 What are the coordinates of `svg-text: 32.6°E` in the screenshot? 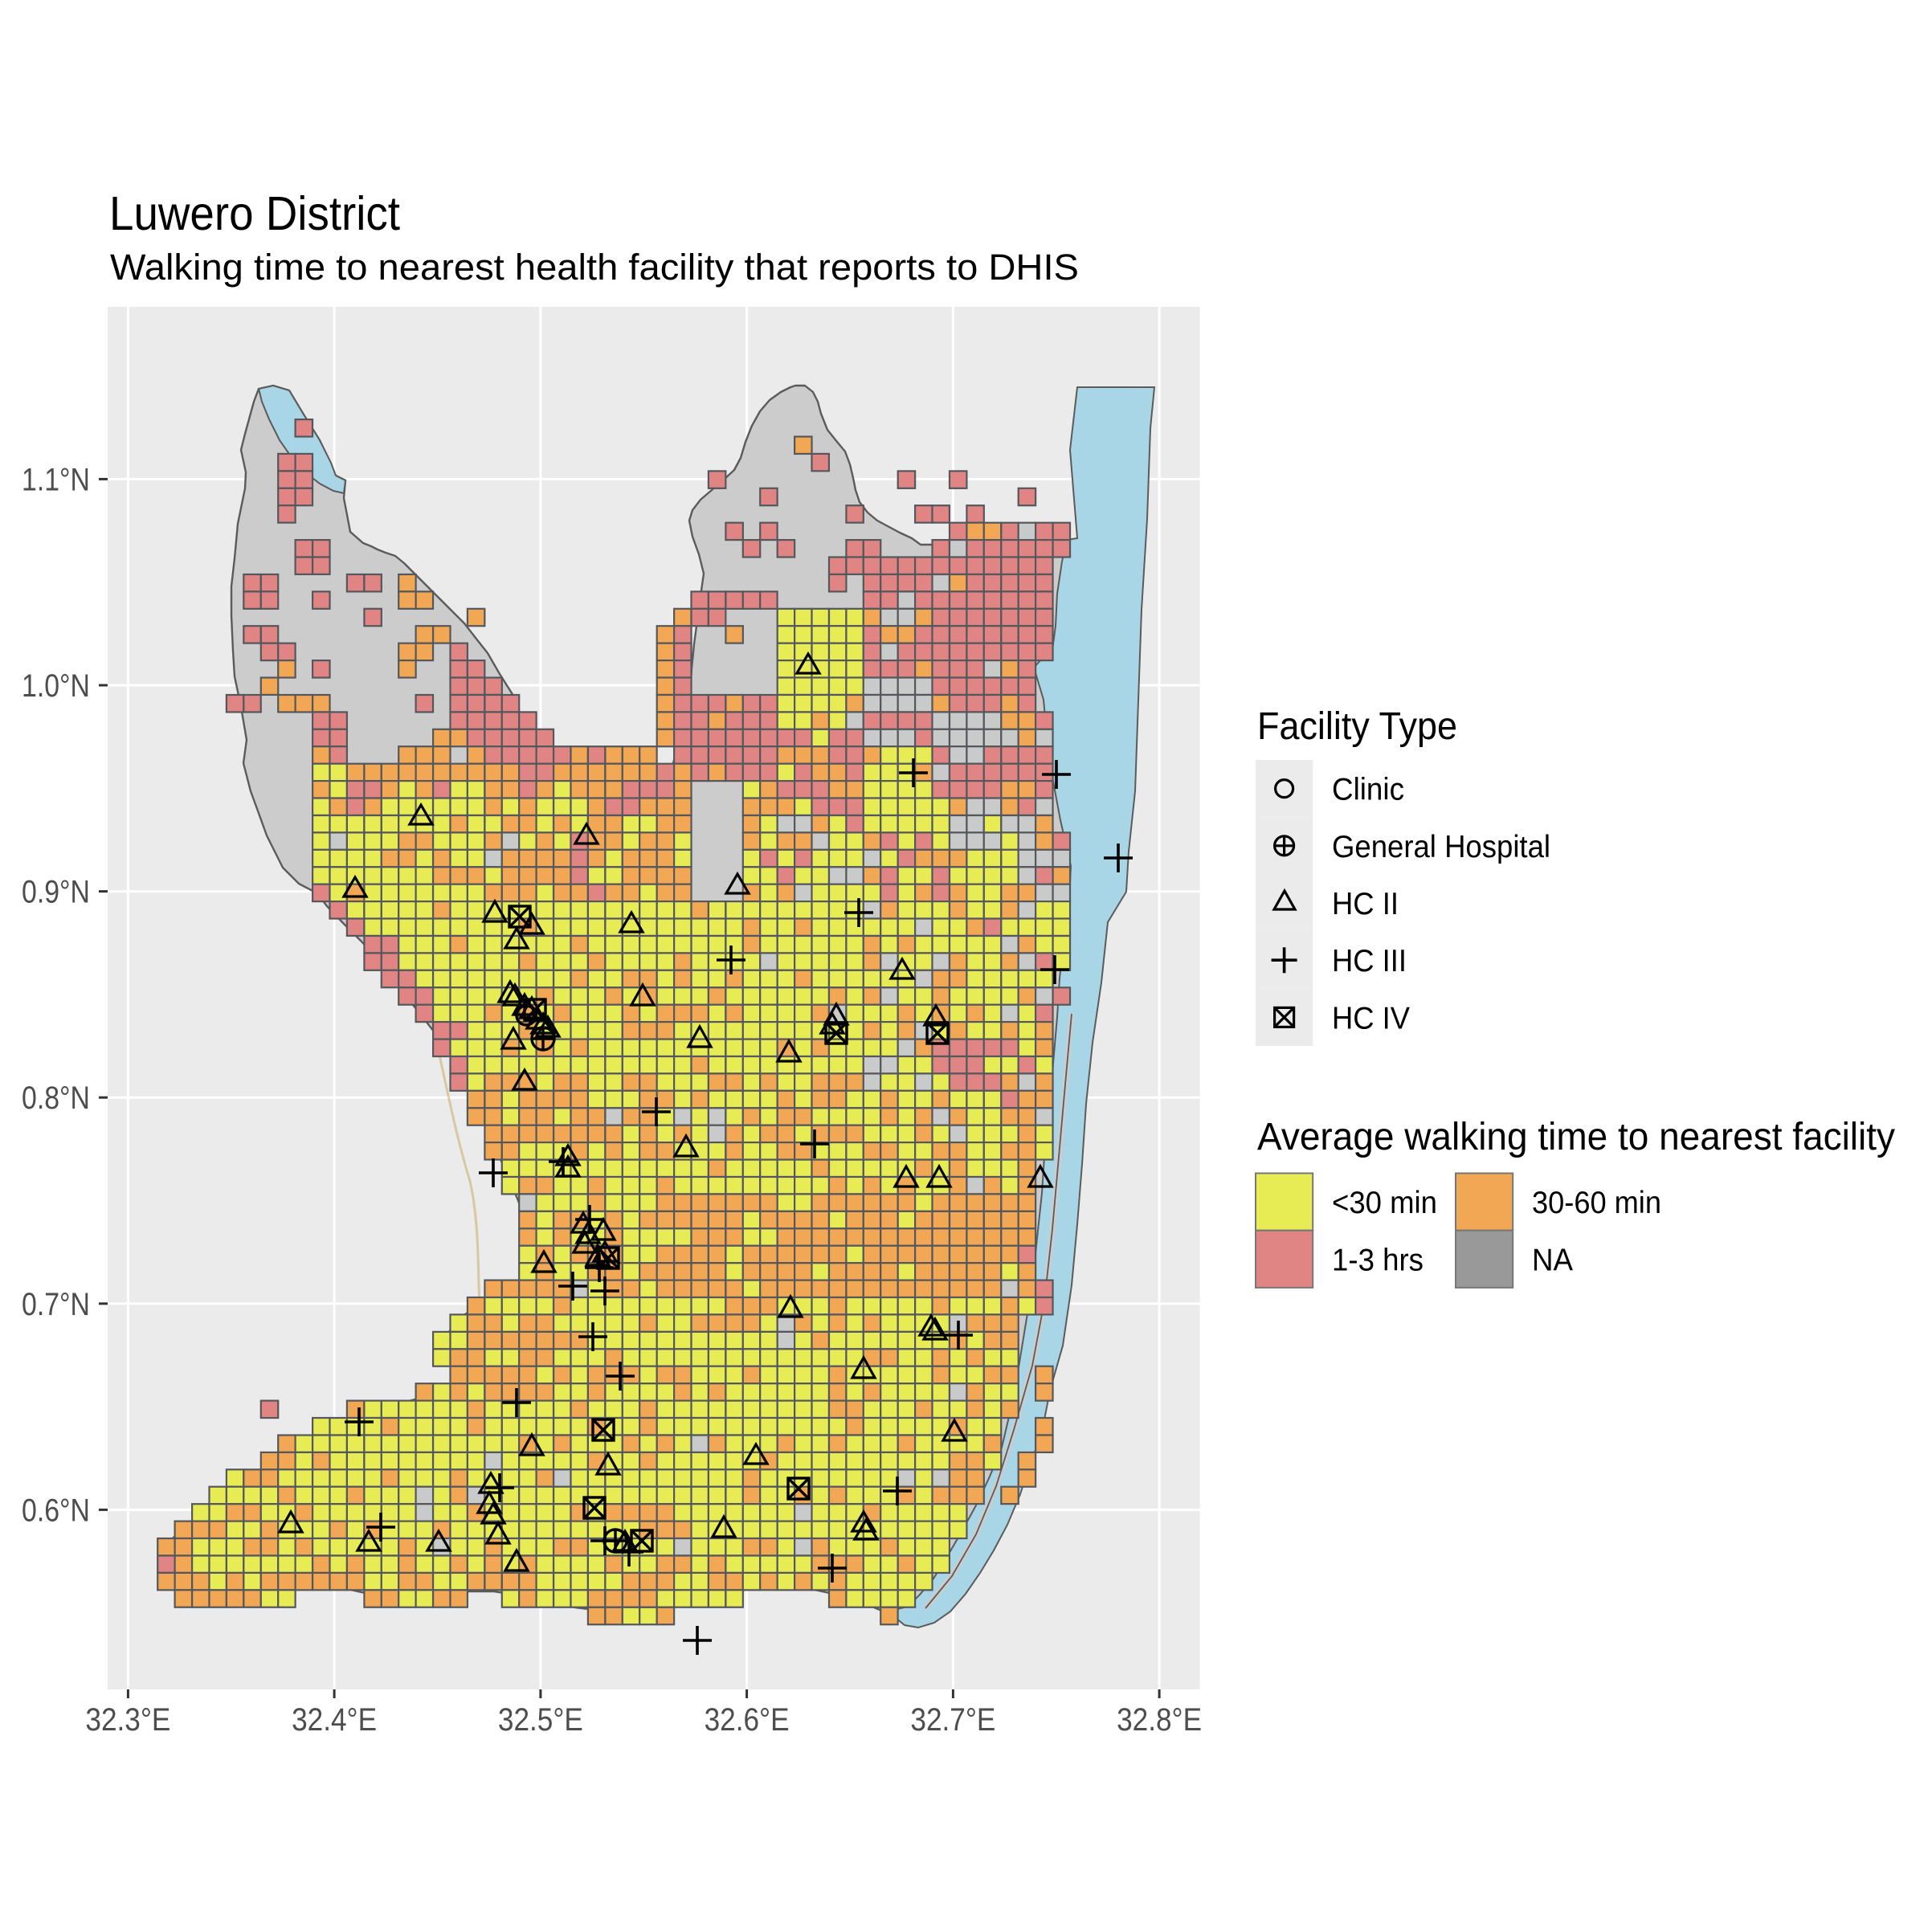 It's located at (747, 1720).